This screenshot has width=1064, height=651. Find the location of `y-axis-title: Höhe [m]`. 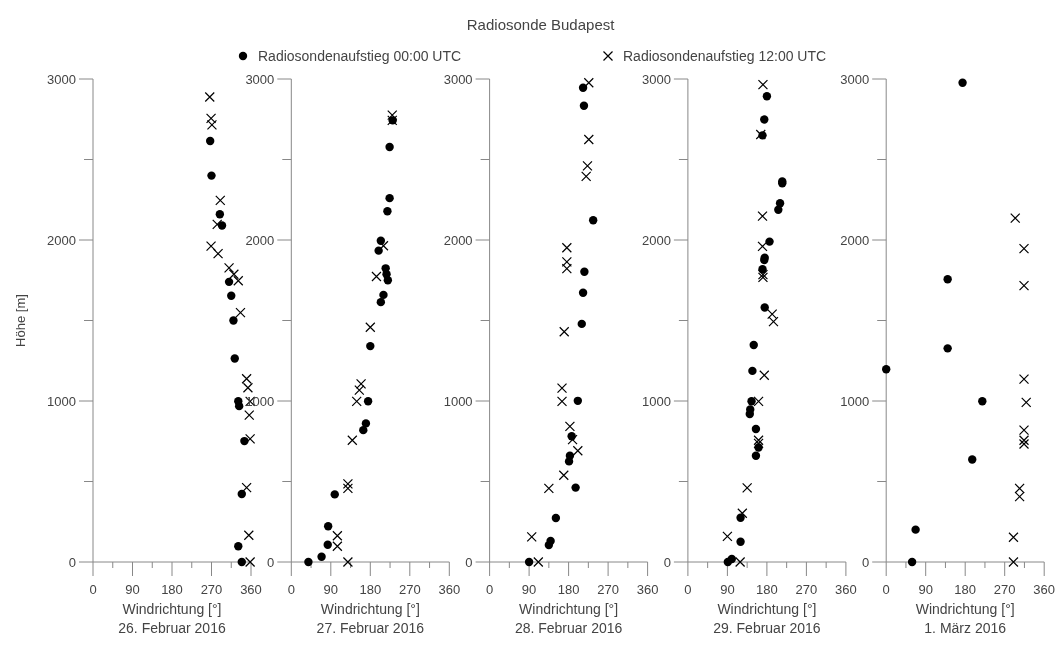

y-axis-title: Höhe [m] is located at coordinates (20, 320).